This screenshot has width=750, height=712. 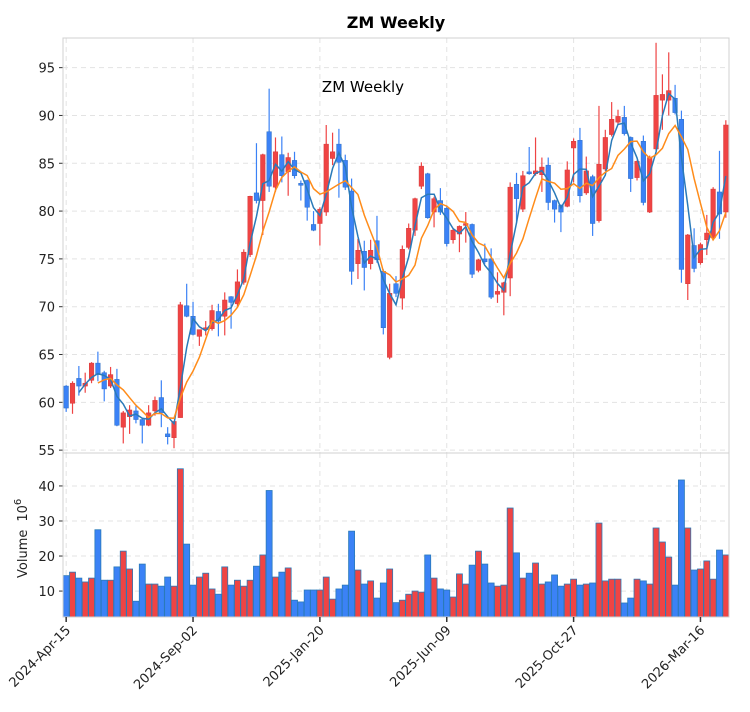 I want to click on volume-tick-label: 20, so click(x=46, y=557).